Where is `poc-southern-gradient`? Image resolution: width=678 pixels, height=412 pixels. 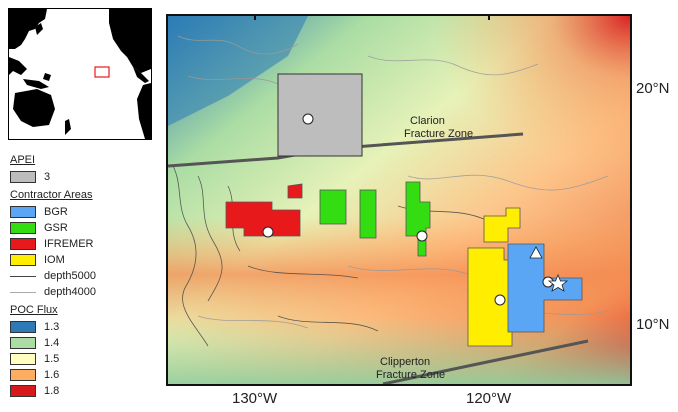 poc-southern-gradient is located at coordinates (399, 350).